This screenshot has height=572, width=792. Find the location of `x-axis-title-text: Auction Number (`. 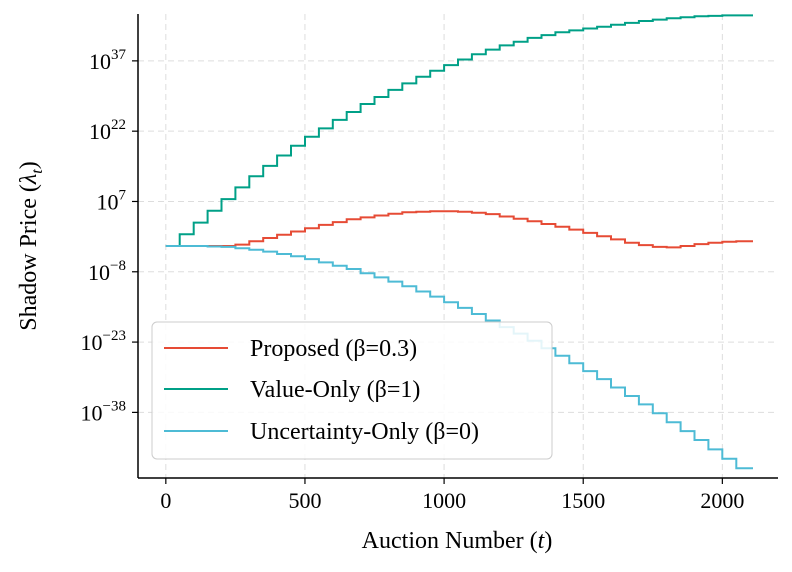

x-axis-title-text: Auction Number ( is located at coordinates (450, 541).